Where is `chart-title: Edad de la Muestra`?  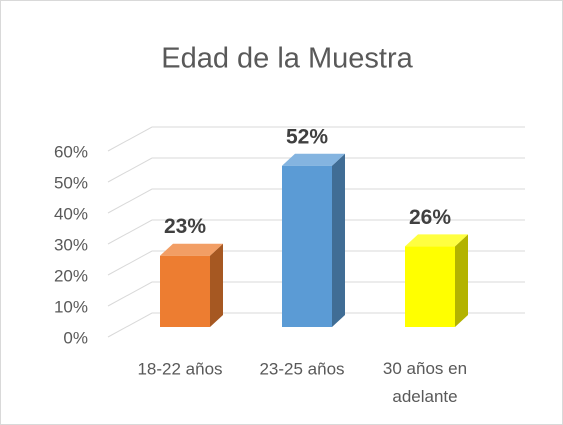
chart-title: Edad de la Muestra is located at coordinates (287, 59).